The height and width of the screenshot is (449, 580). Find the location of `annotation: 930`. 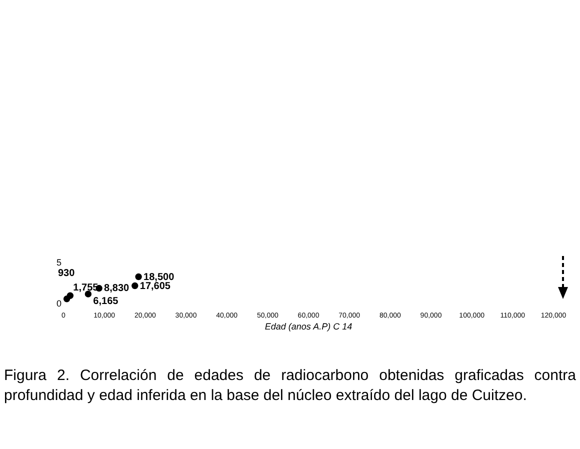

annotation: 930 is located at coordinates (66, 273).